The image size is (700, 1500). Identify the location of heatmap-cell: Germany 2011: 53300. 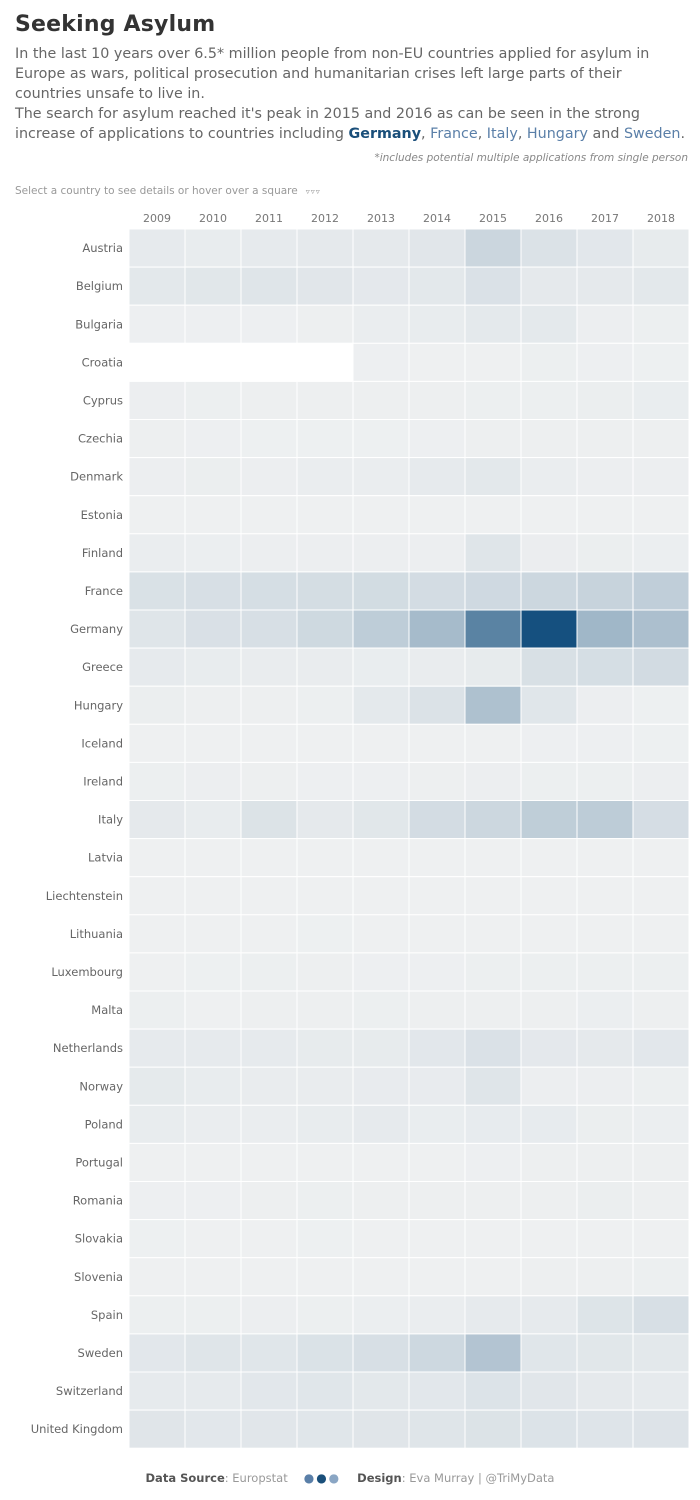
(269, 629).